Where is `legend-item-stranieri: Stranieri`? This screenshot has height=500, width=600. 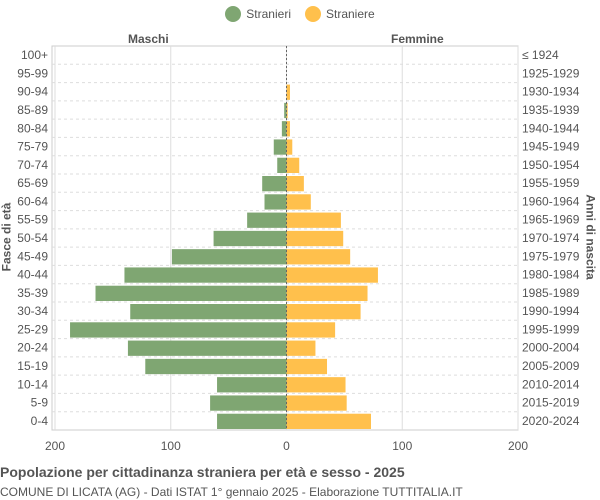 legend-item-stranieri: Stranieri is located at coordinates (258, 14).